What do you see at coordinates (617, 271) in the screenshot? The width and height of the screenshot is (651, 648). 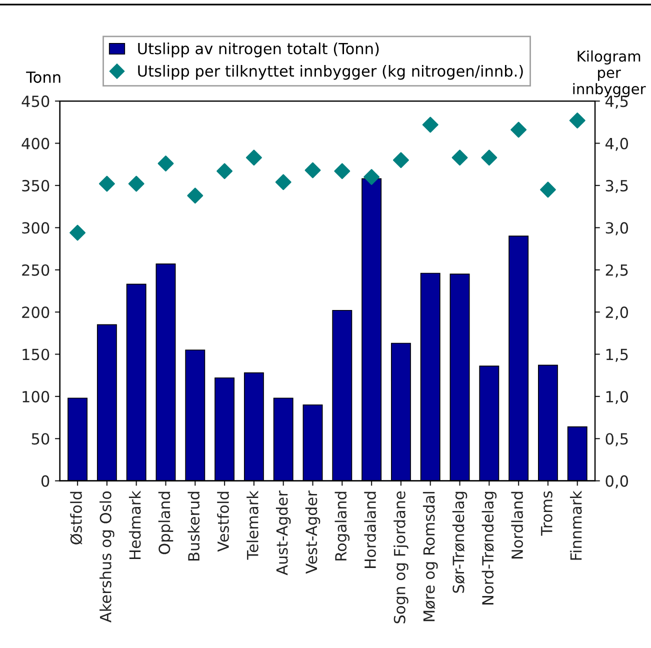 I see `y2-tick-label: 2,5` at bounding box center [617, 271].